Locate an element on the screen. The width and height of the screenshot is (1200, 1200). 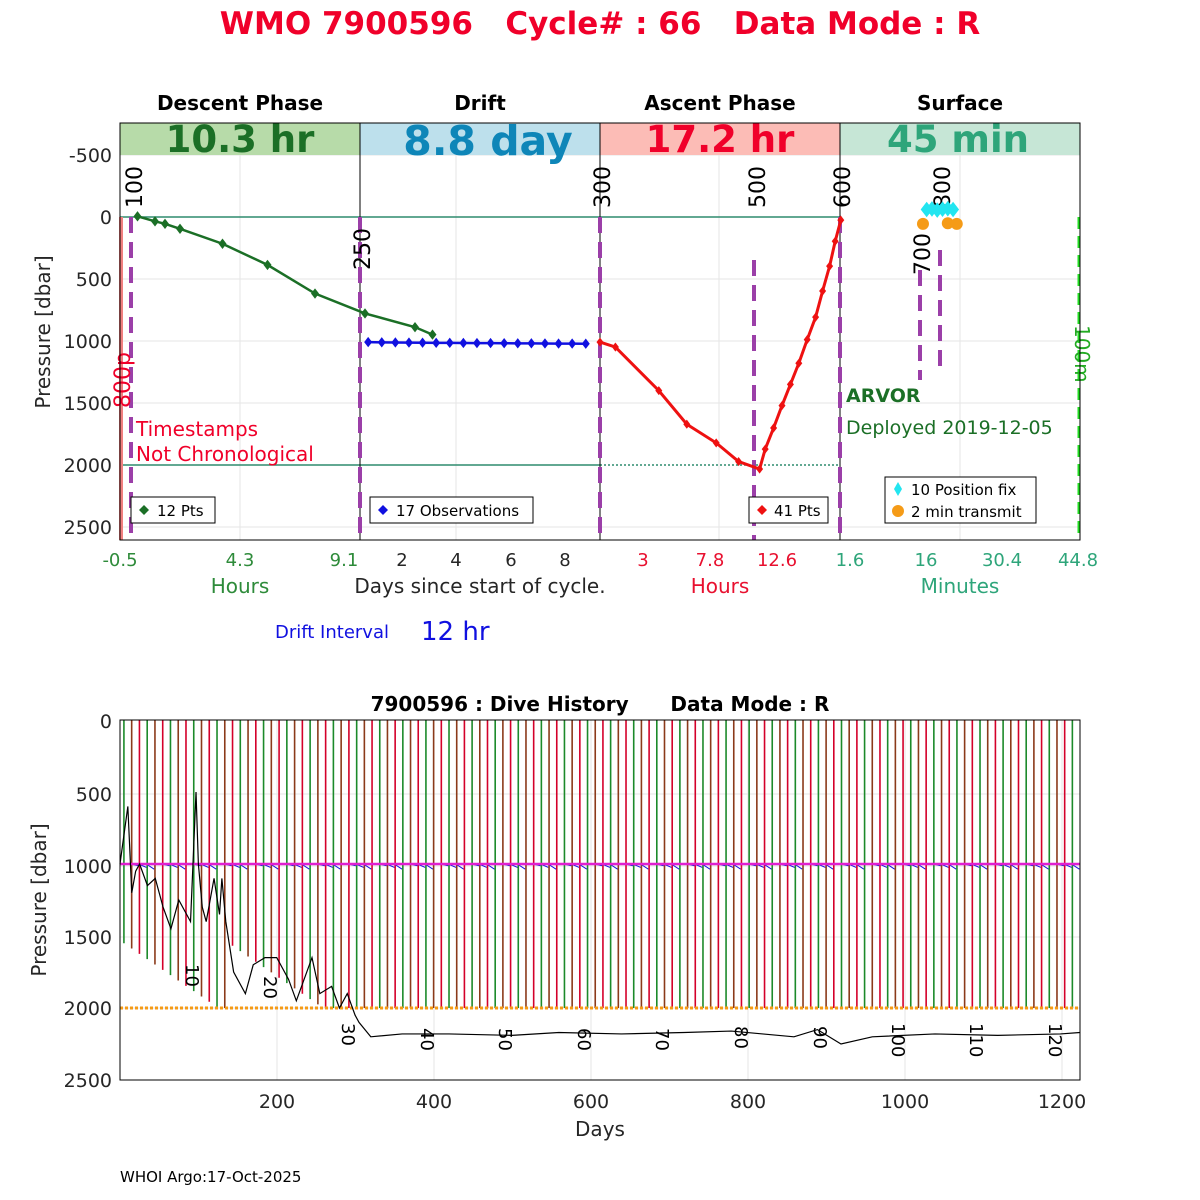
series-line-ascent is located at coordinates (721, 345).